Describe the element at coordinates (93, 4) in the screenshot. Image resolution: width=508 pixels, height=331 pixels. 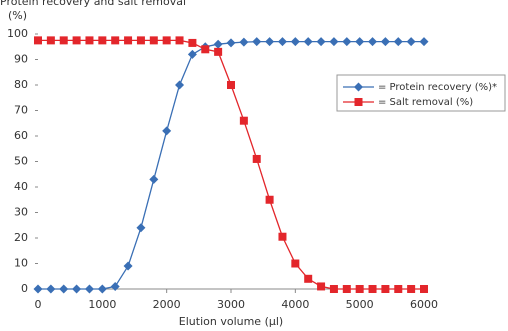
I see `chart-title: Protein recovery and salt removal` at that location.